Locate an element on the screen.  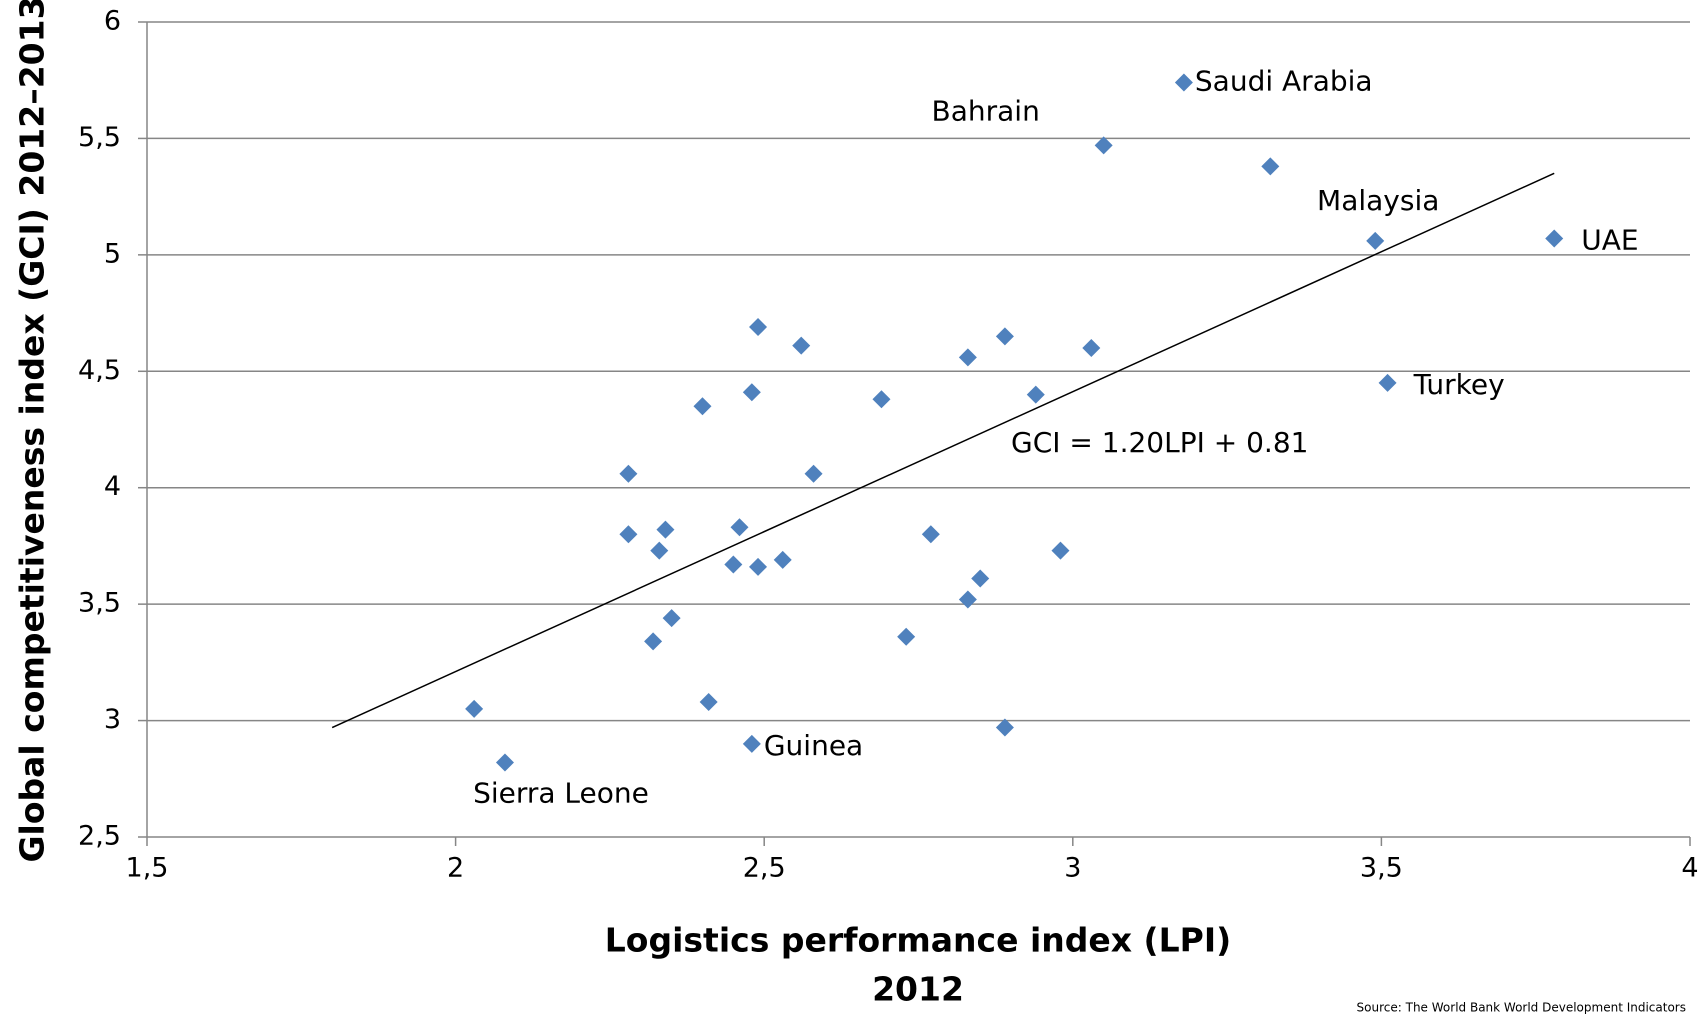
point-label: Malaysia is located at coordinates (1378, 200).